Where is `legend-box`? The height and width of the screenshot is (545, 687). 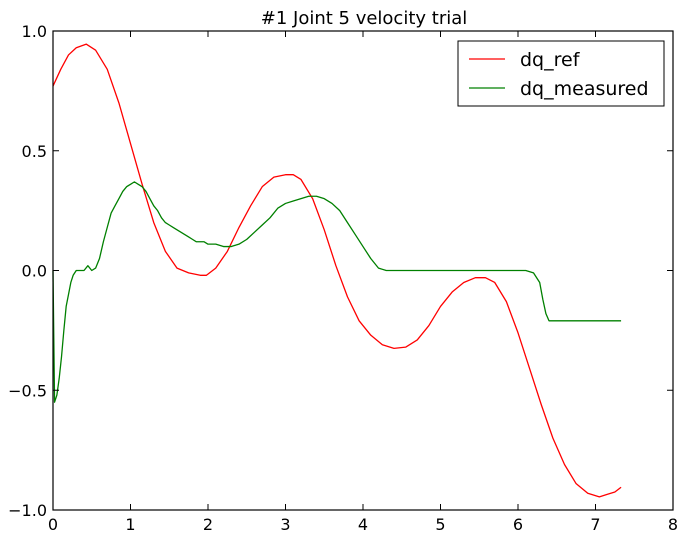
legend-box is located at coordinates (561, 73).